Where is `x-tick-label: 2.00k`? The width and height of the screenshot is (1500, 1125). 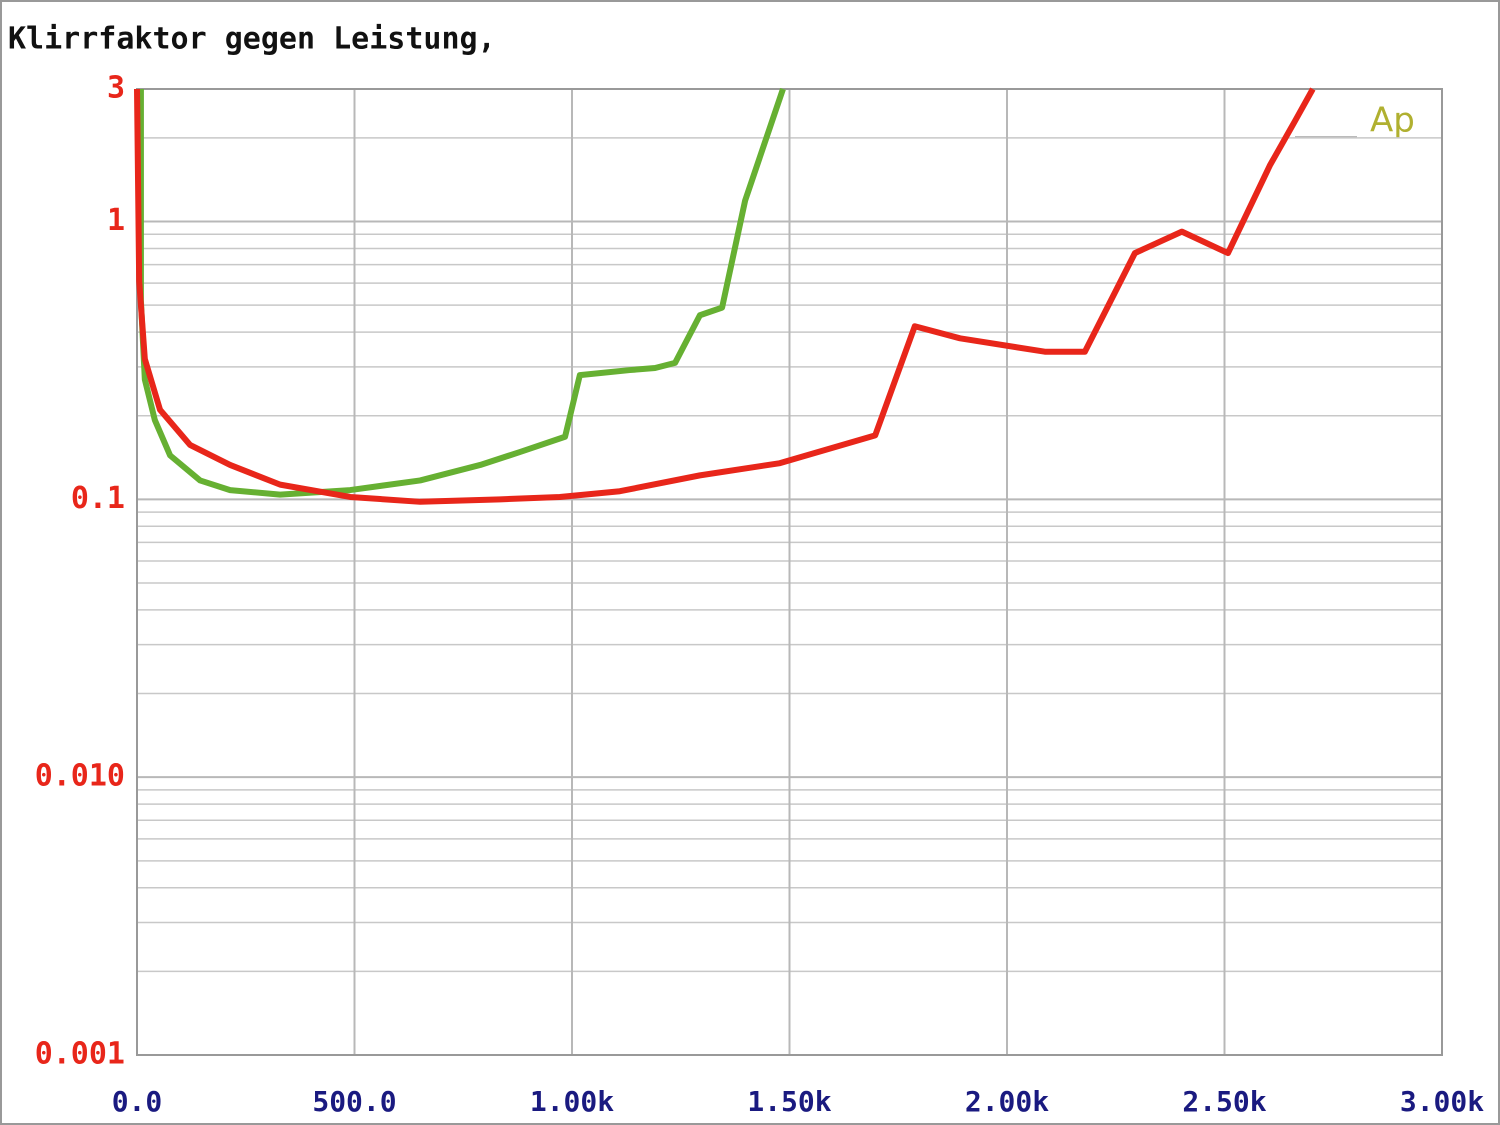 x-tick-label: 2.00k is located at coordinates (1007, 1101).